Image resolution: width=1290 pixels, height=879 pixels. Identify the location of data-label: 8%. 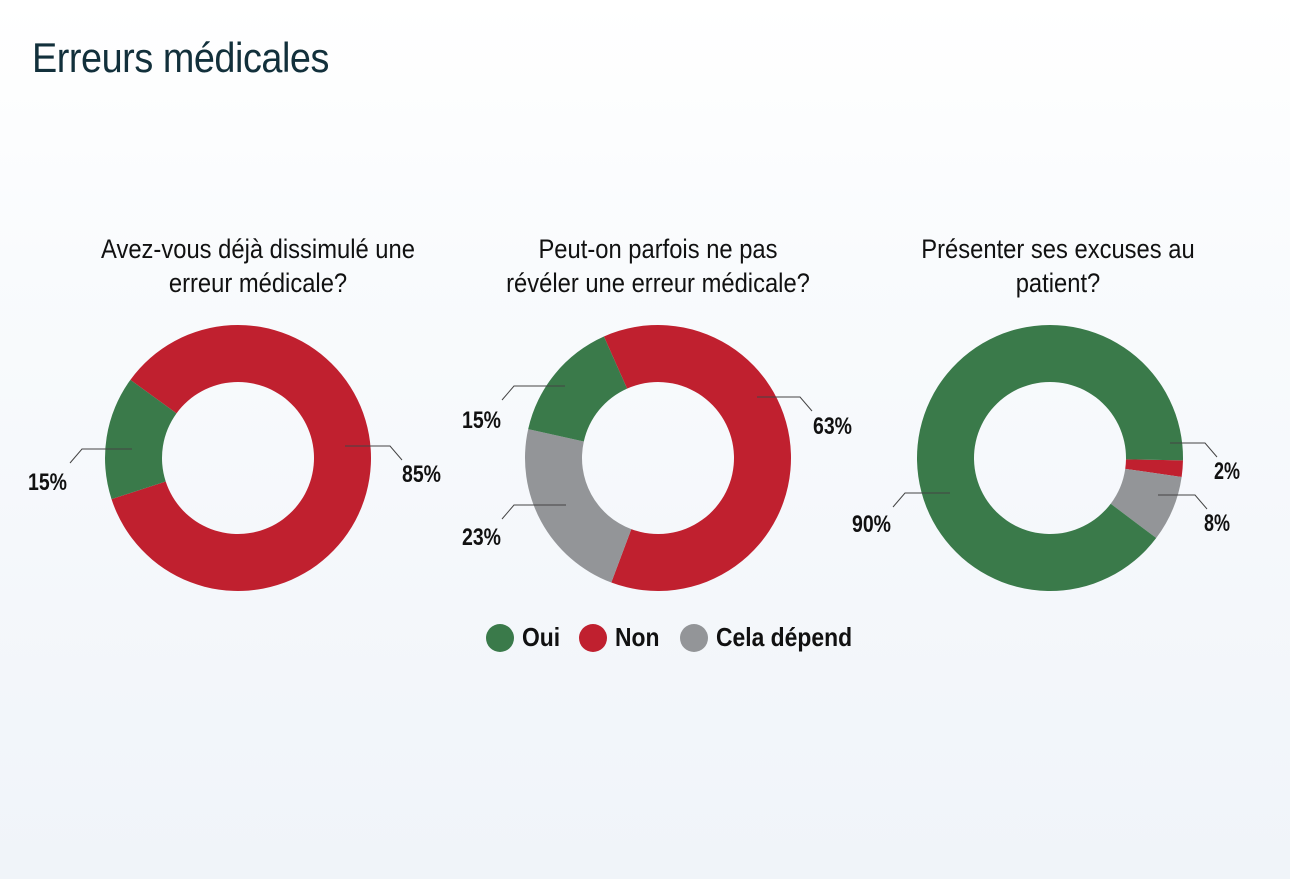
(1217, 523).